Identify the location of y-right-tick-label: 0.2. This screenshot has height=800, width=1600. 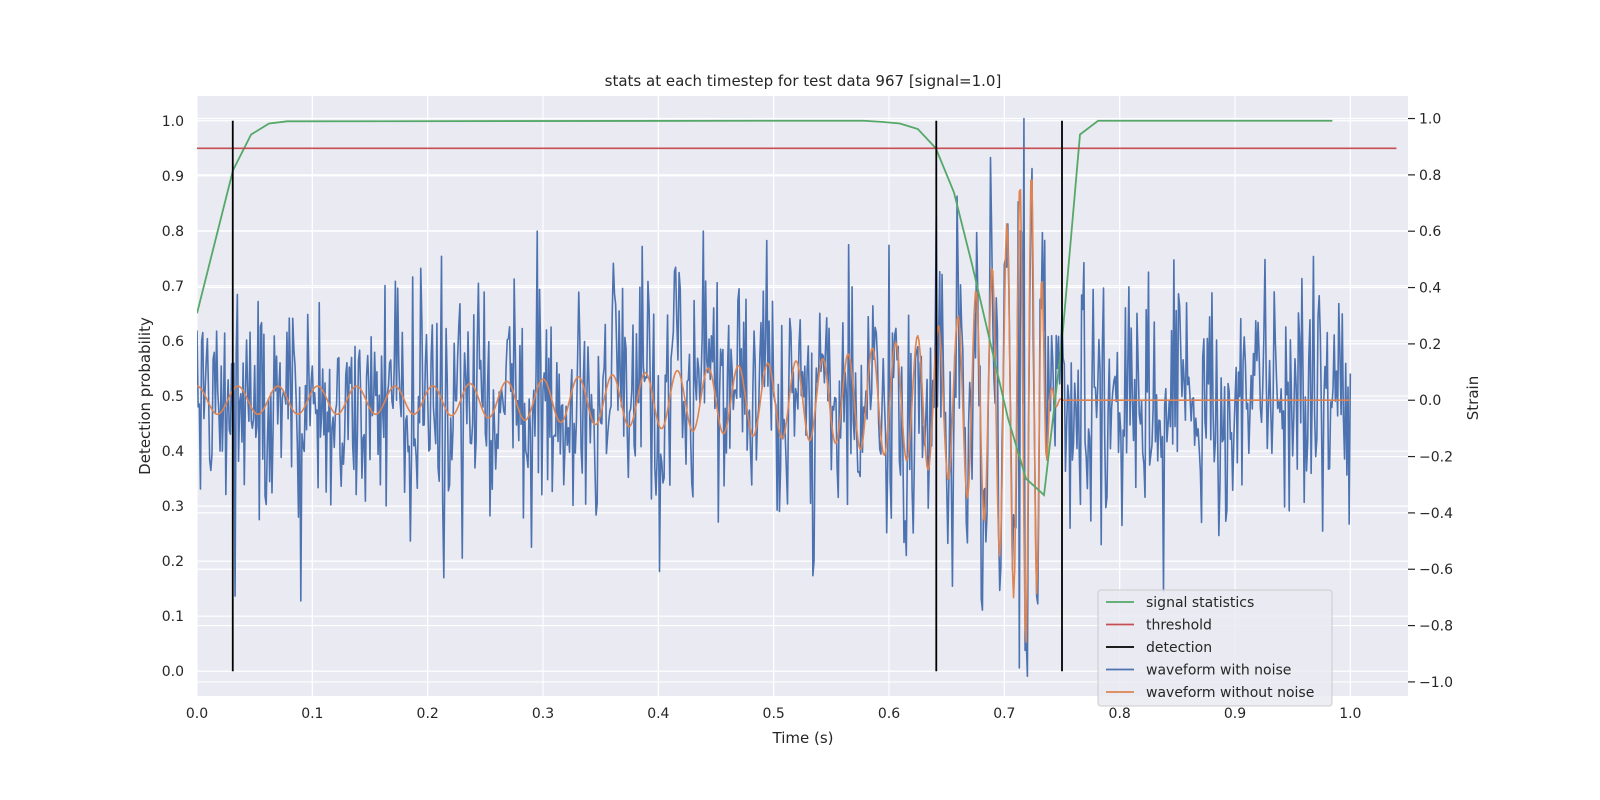
(1430, 345).